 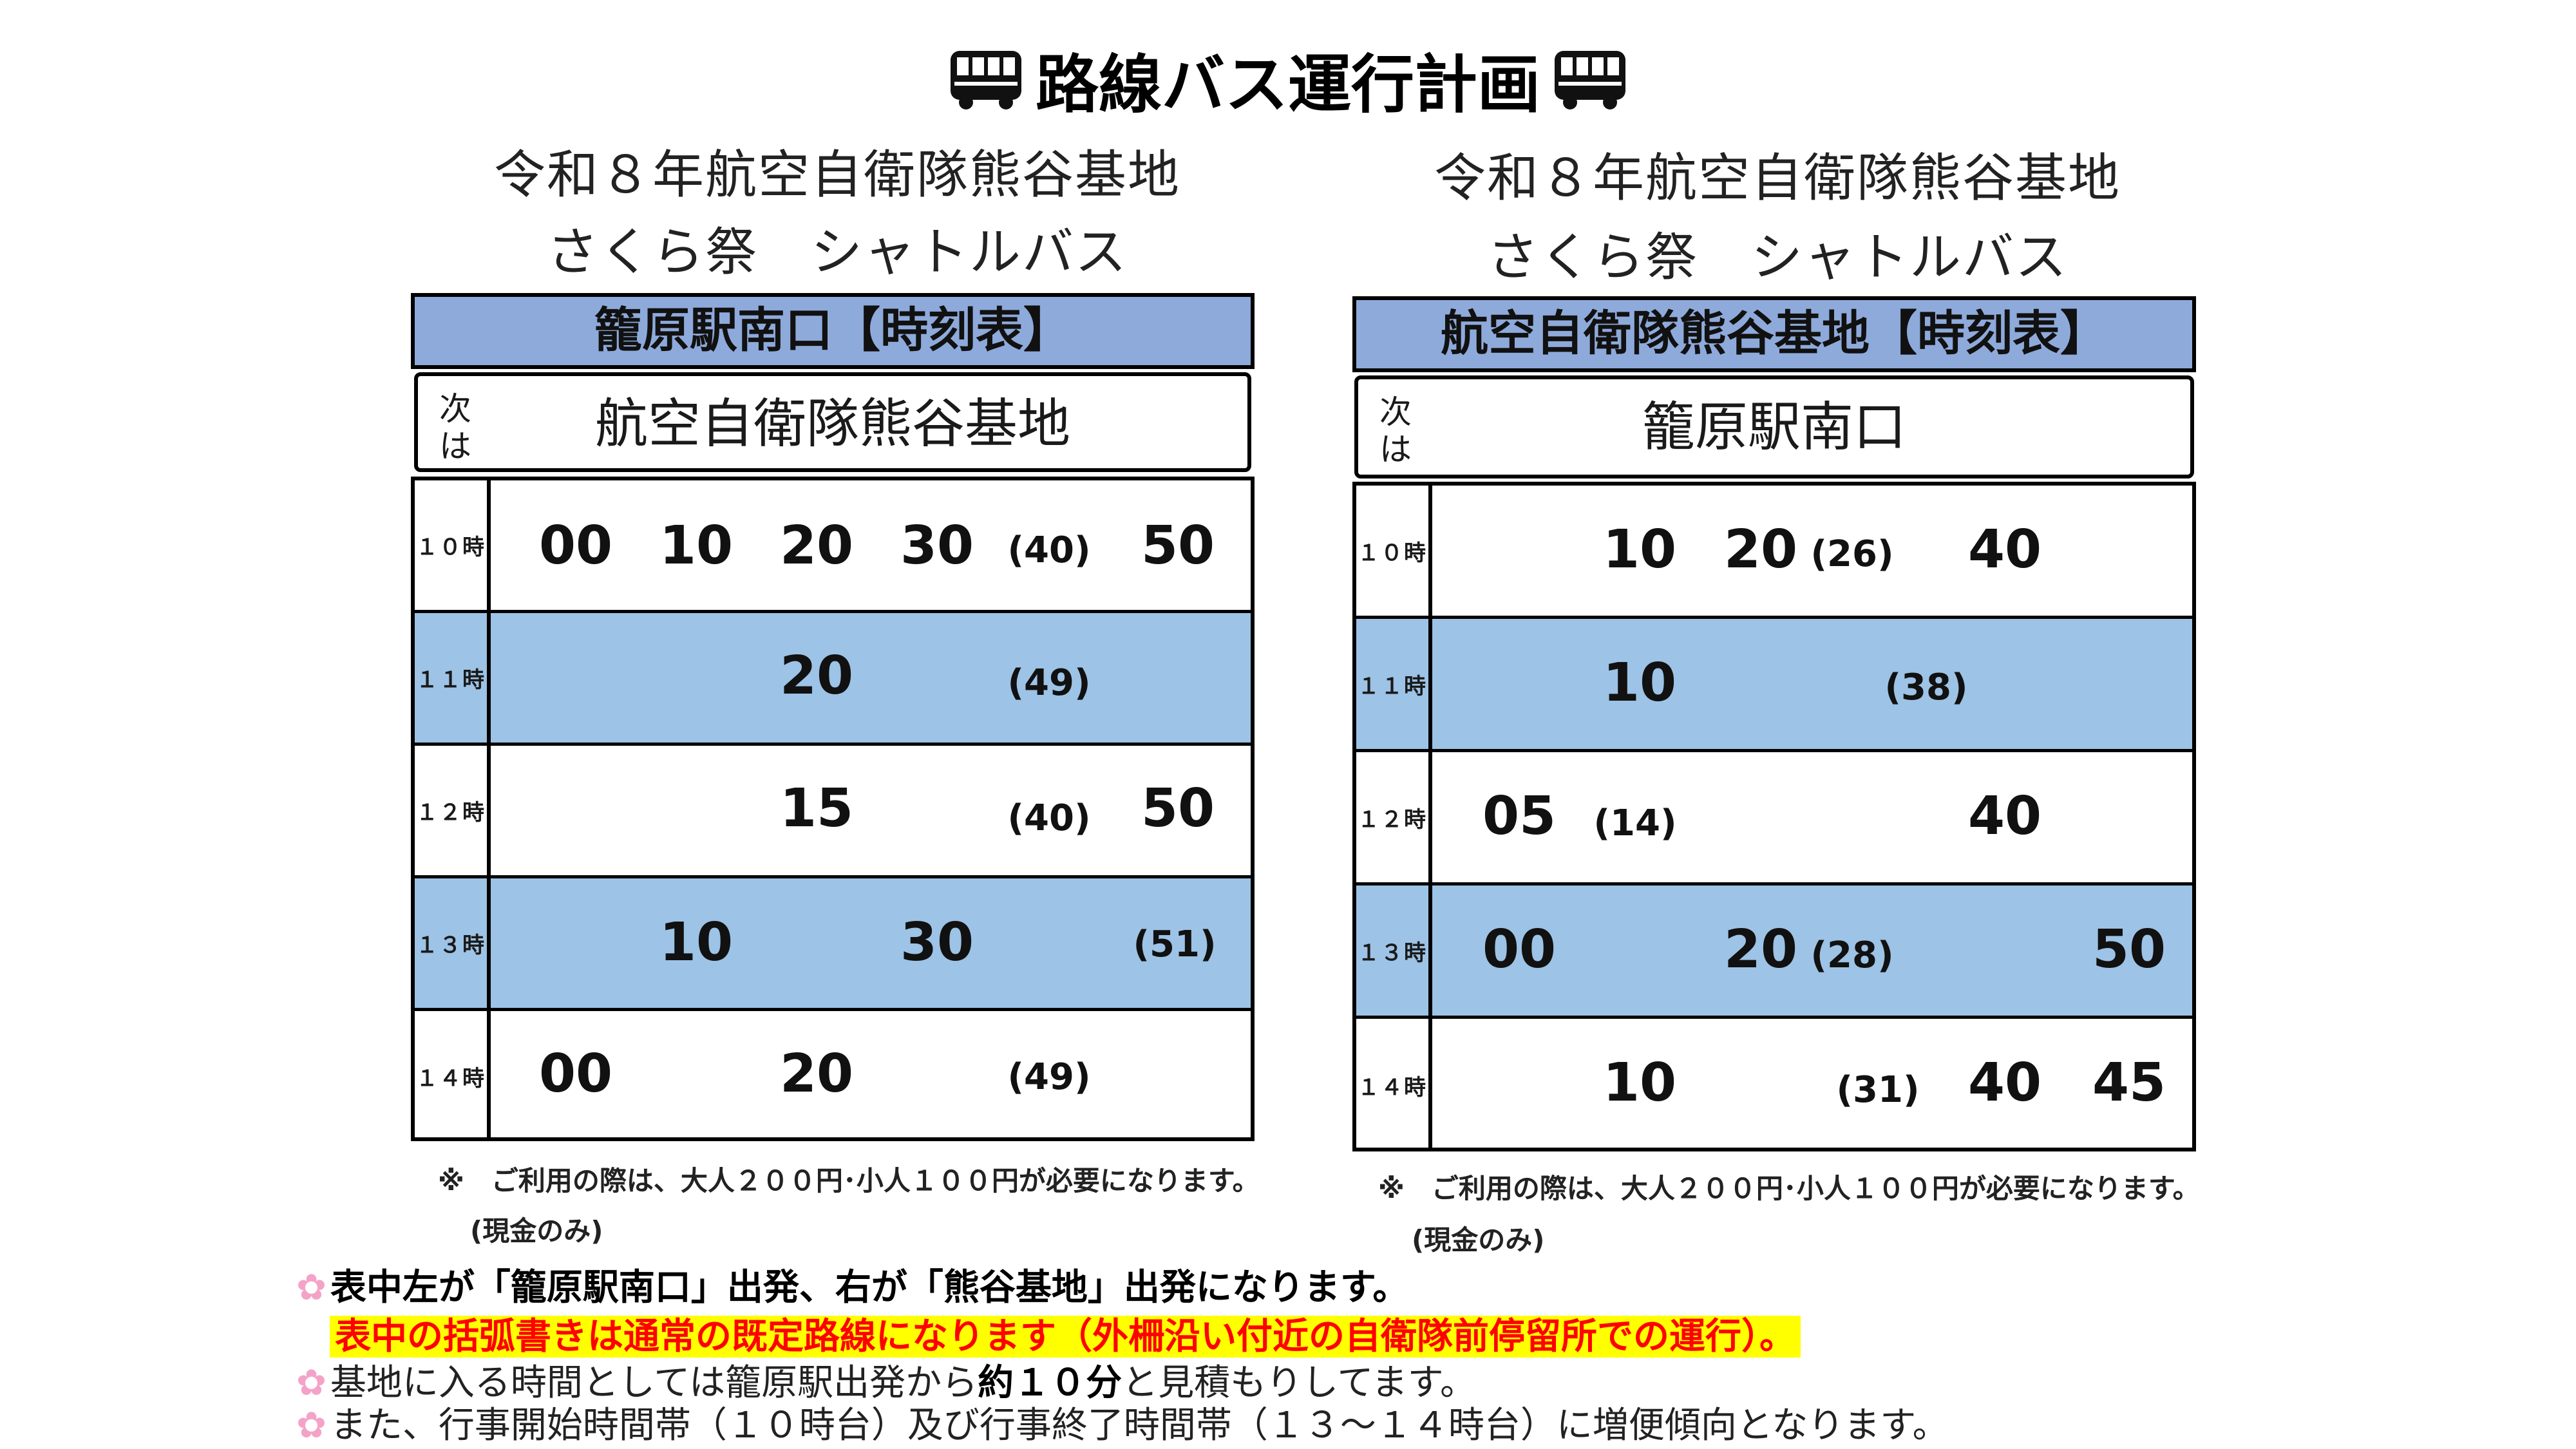 I want to click on table-row: １３時 10 30 (51), so click(x=833, y=944).